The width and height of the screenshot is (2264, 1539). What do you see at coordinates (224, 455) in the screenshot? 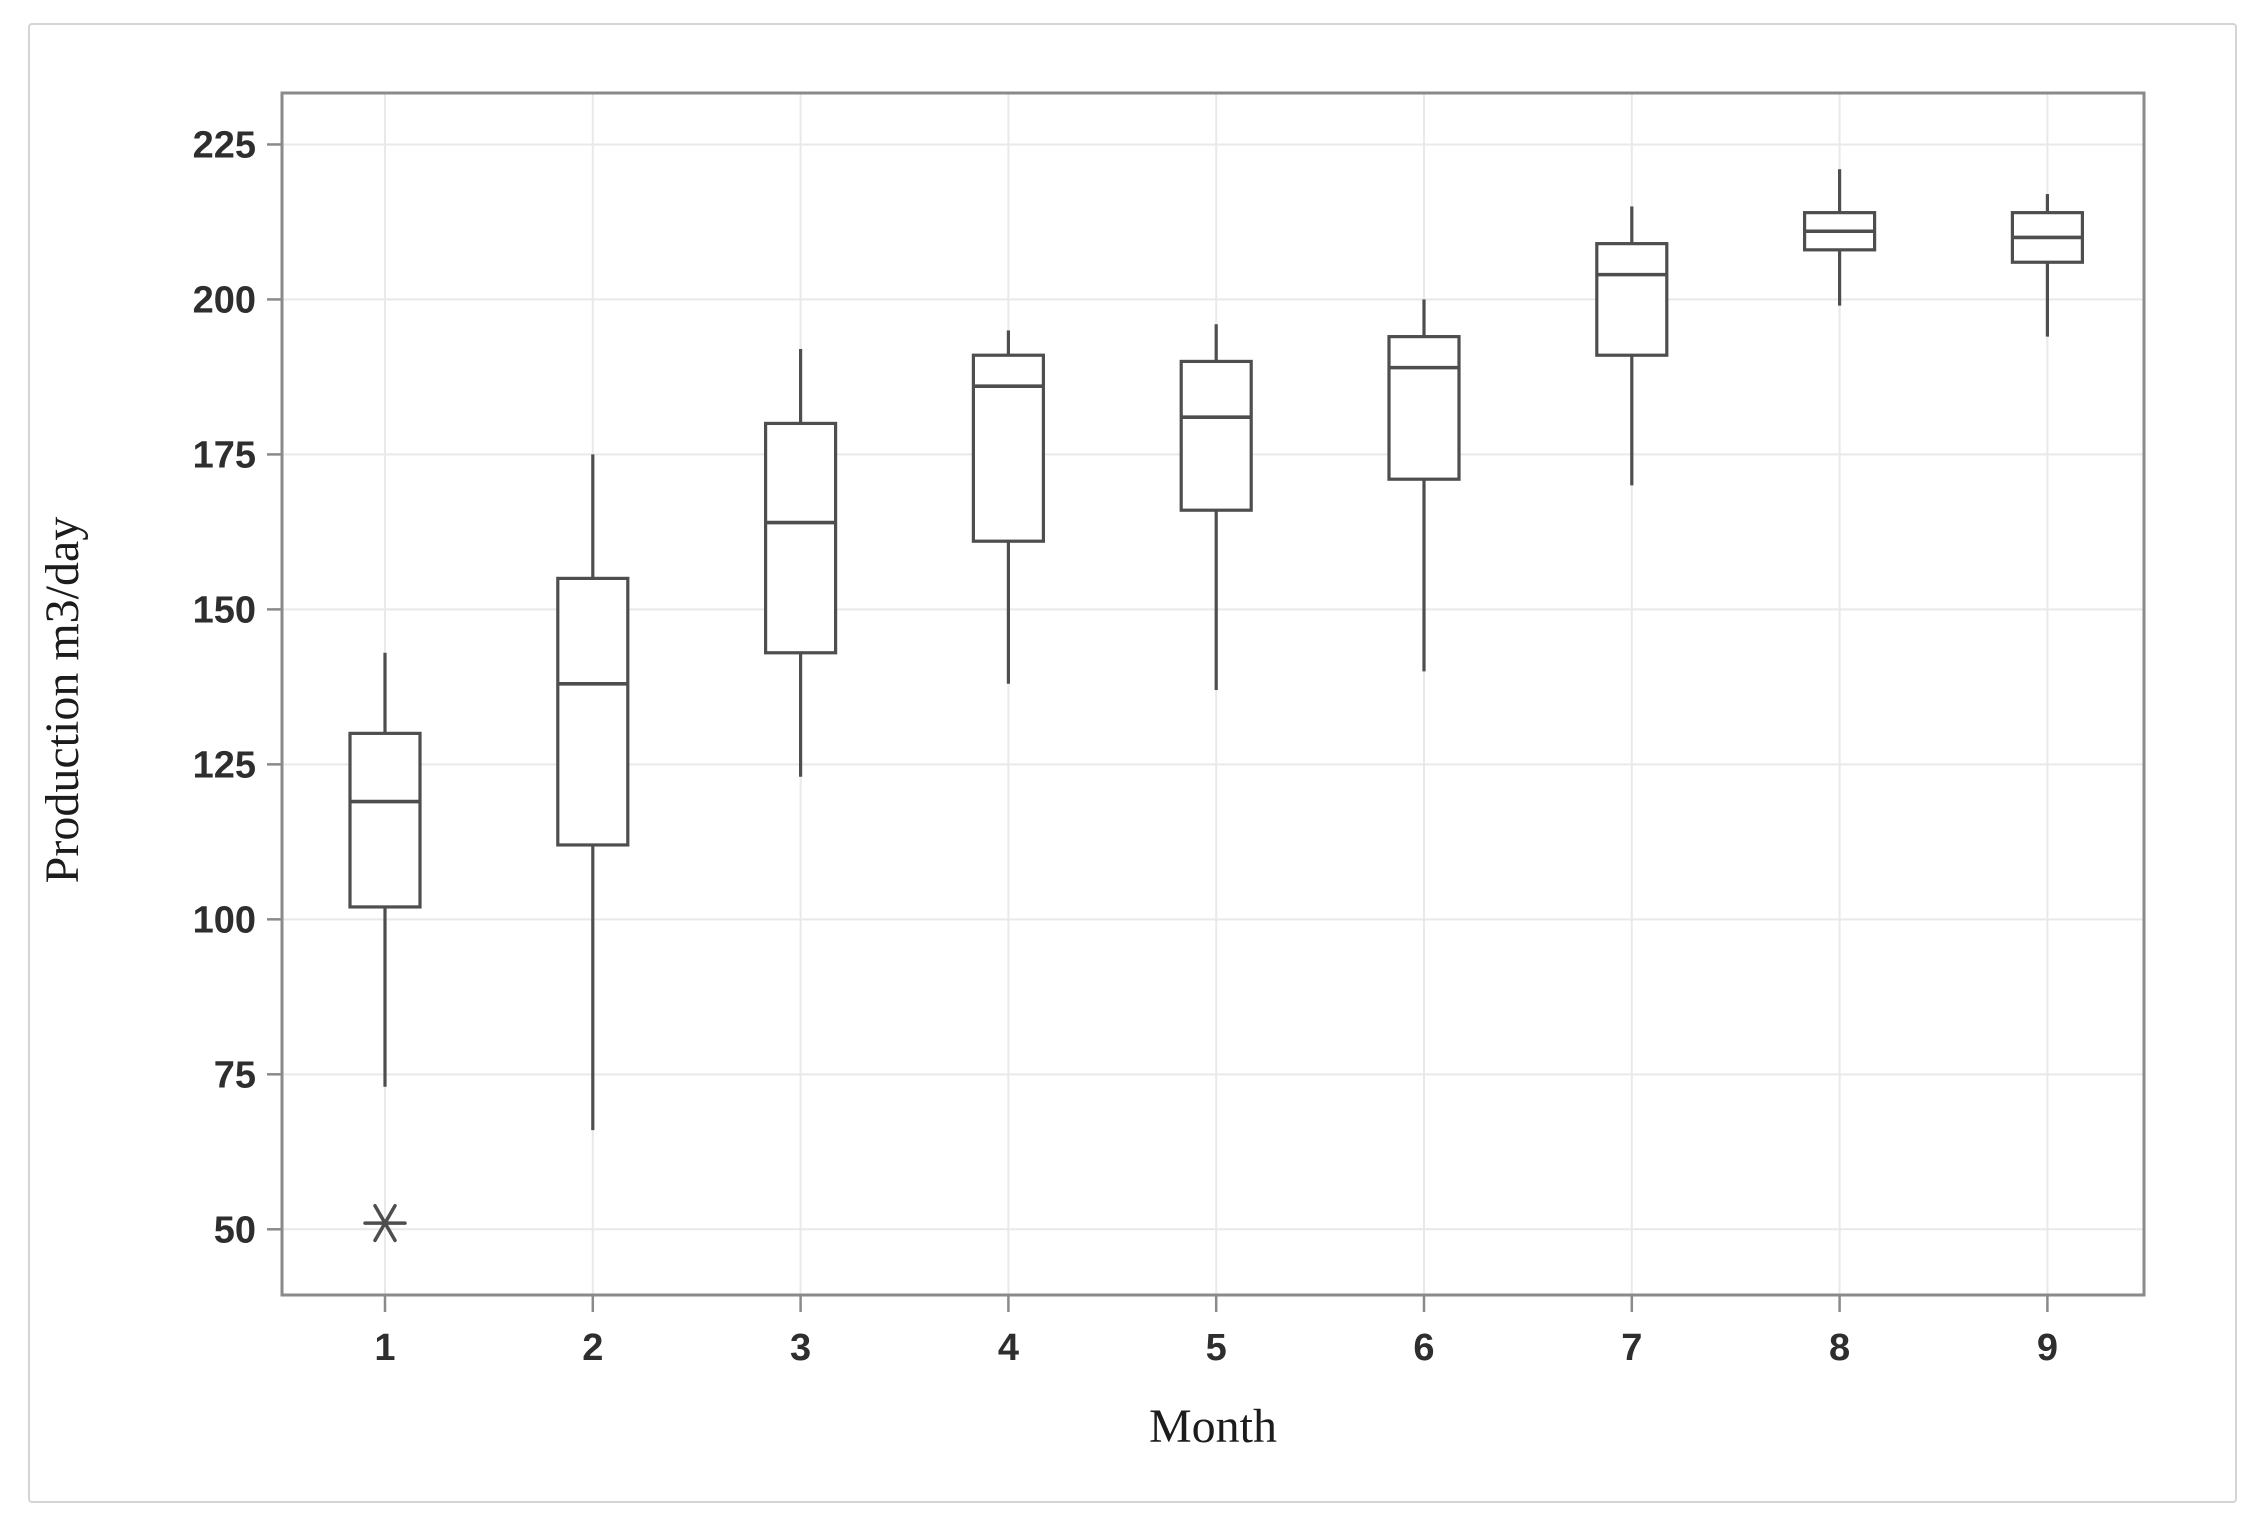
I see `y-tick-label-175: 175` at bounding box center [224, 455].